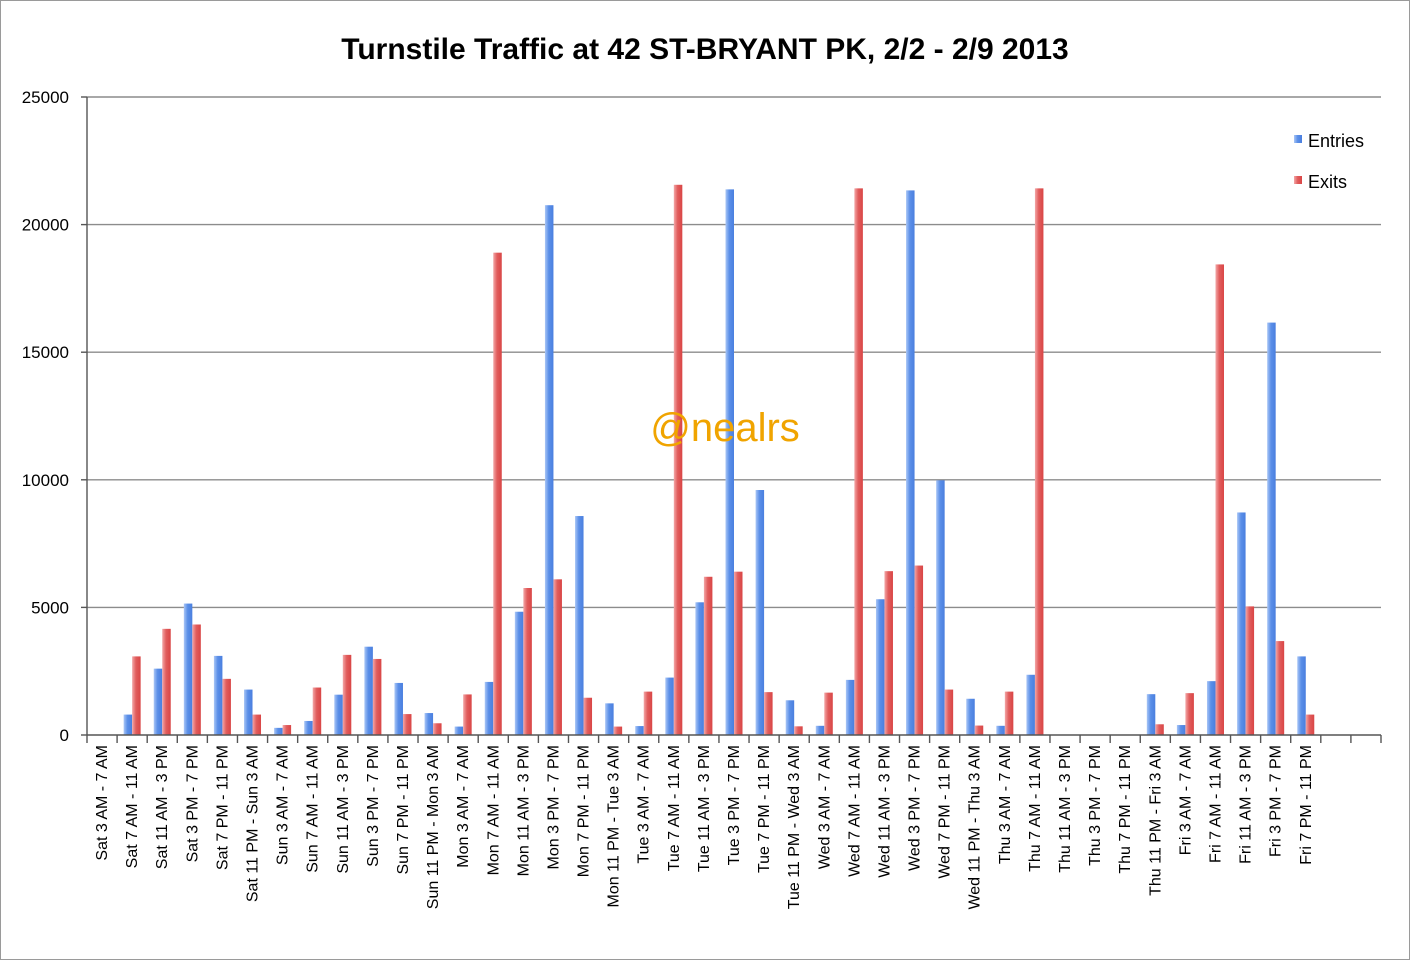 The image size is (1410, 960). Describe the element at coordinates (1246, 804) in the screenshot. I see `x-tick-label: Fri 11 AM - 3 PM` at that location.